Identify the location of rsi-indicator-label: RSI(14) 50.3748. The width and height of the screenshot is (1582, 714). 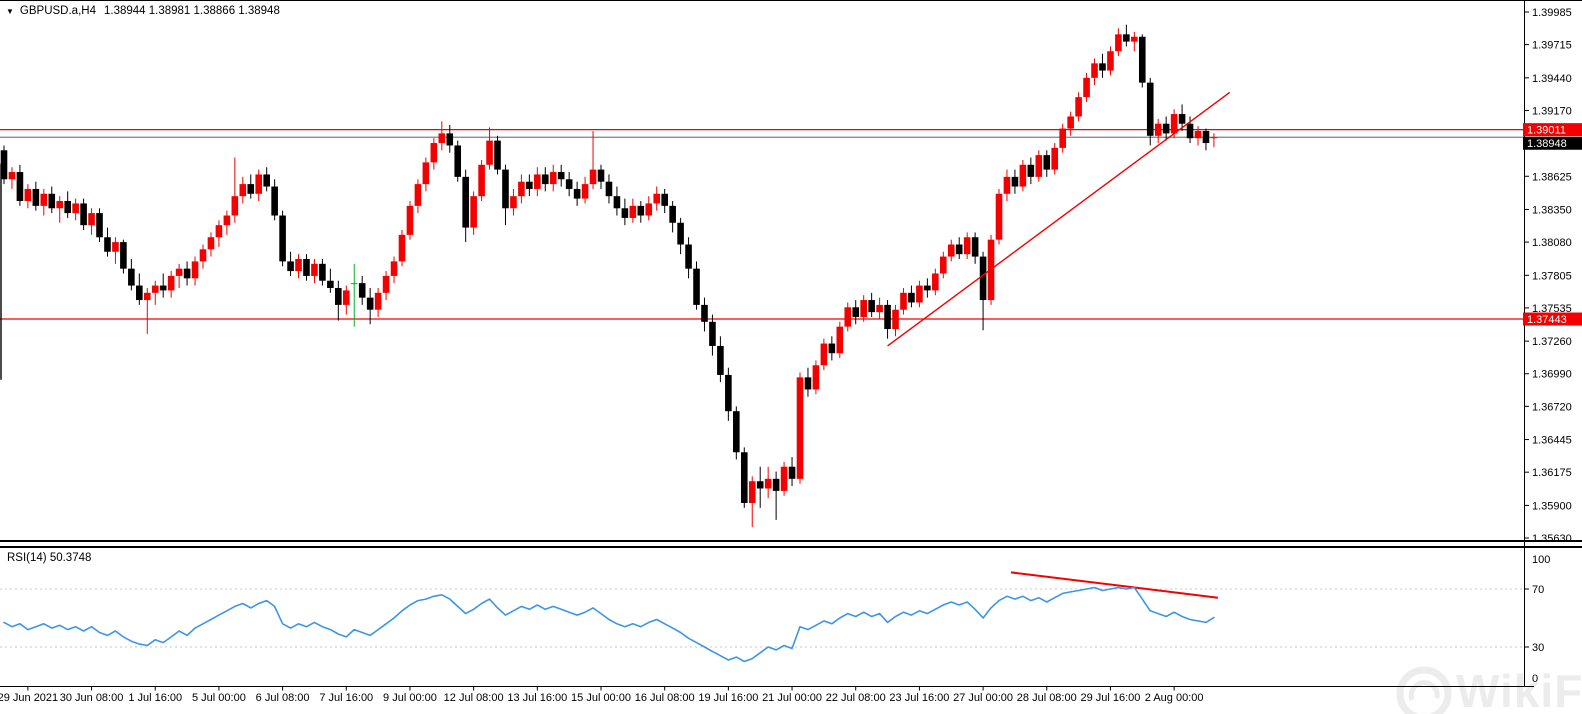
(49, 558).